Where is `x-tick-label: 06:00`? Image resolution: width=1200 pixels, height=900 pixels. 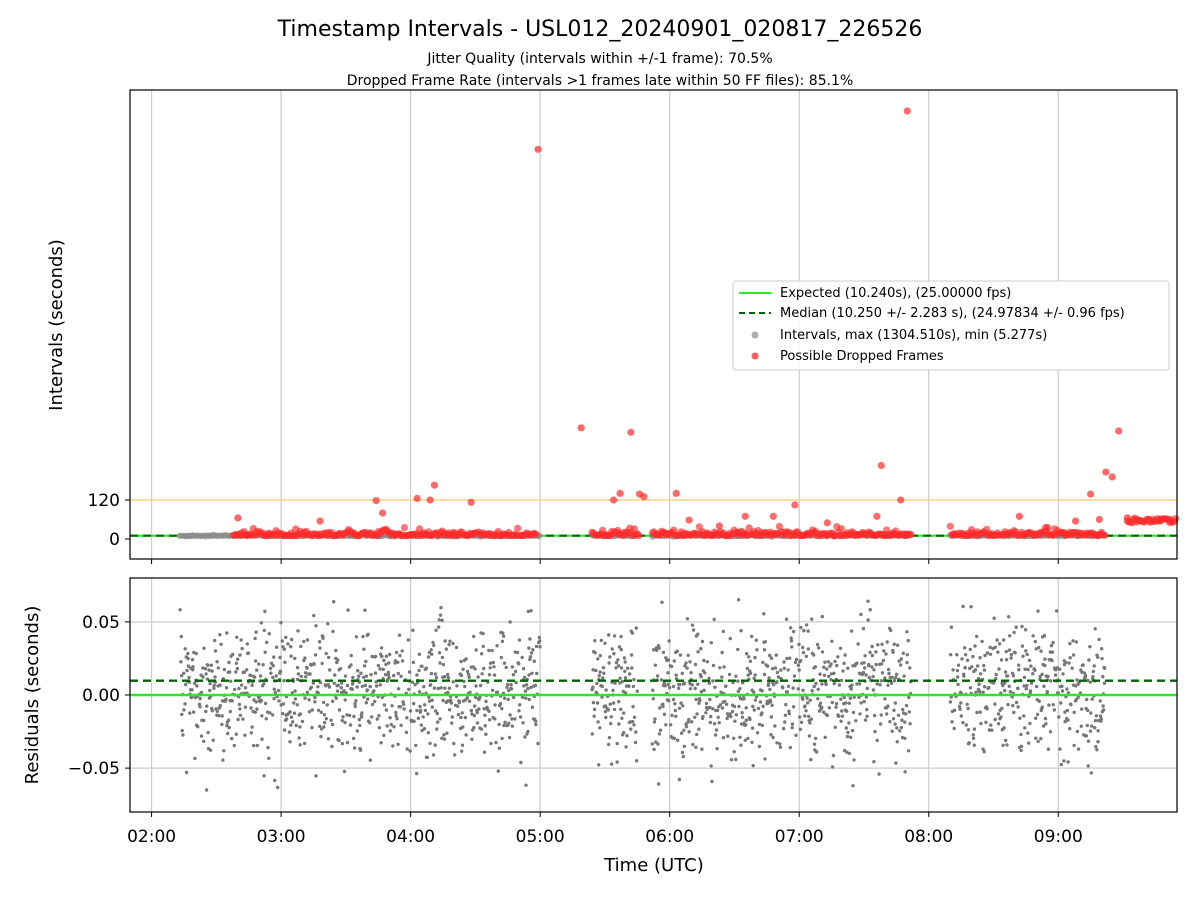 x-tick-label: 06:00 is located at coordinates (669, 837).